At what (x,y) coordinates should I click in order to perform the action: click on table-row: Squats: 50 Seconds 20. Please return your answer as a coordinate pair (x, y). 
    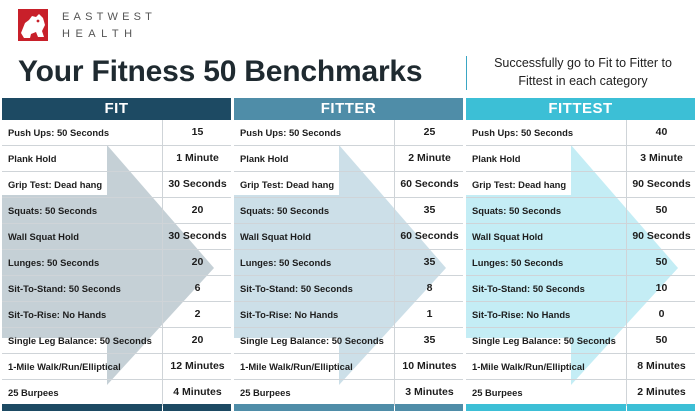
    Looking at the image, I should click on (116, 211).